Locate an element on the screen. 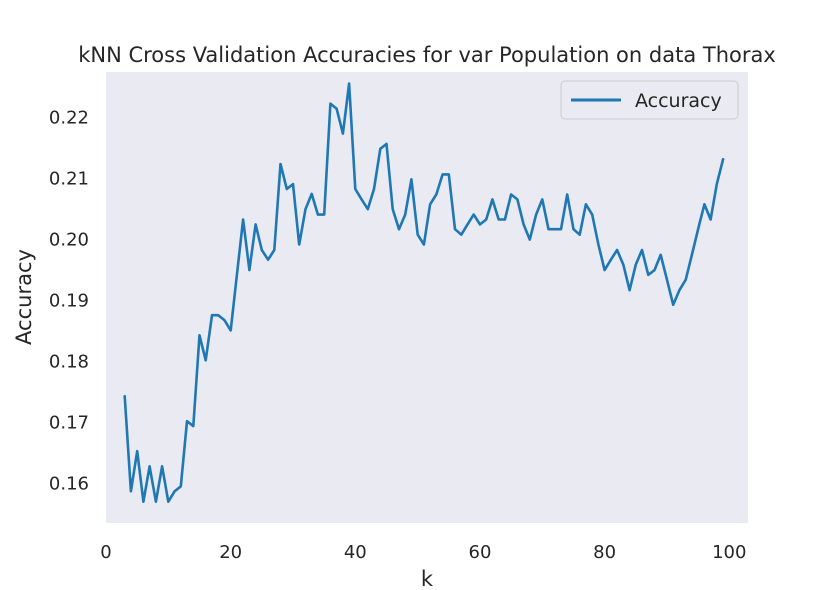  y-tick-label: 0.22 is located at coordinates (69, 118).